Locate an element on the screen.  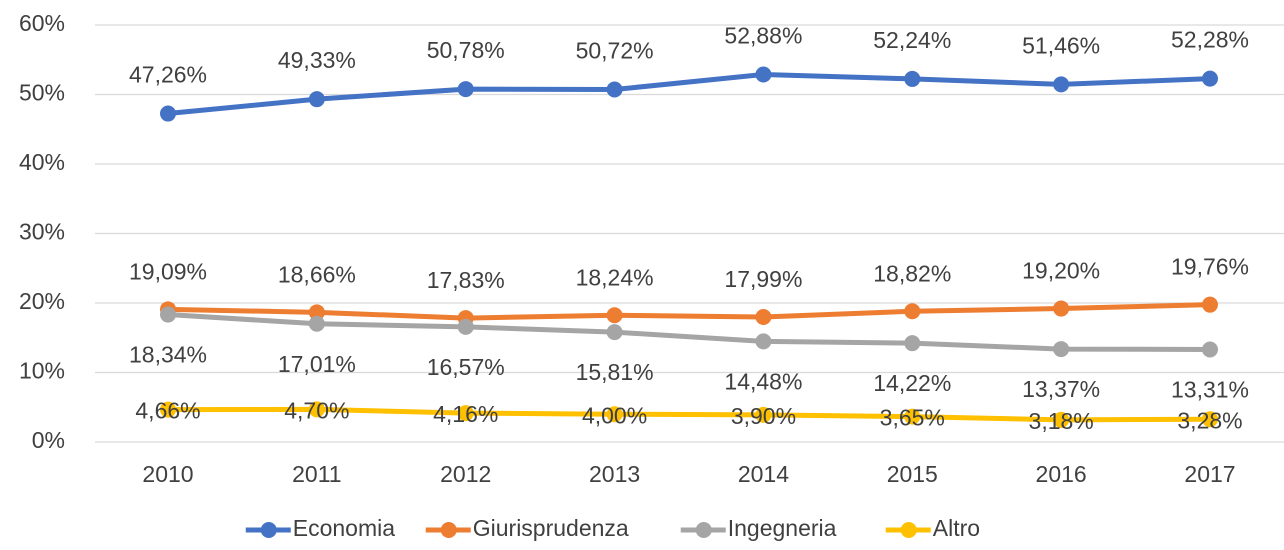
legend-label: Economia is located at coordinates (344, 528).